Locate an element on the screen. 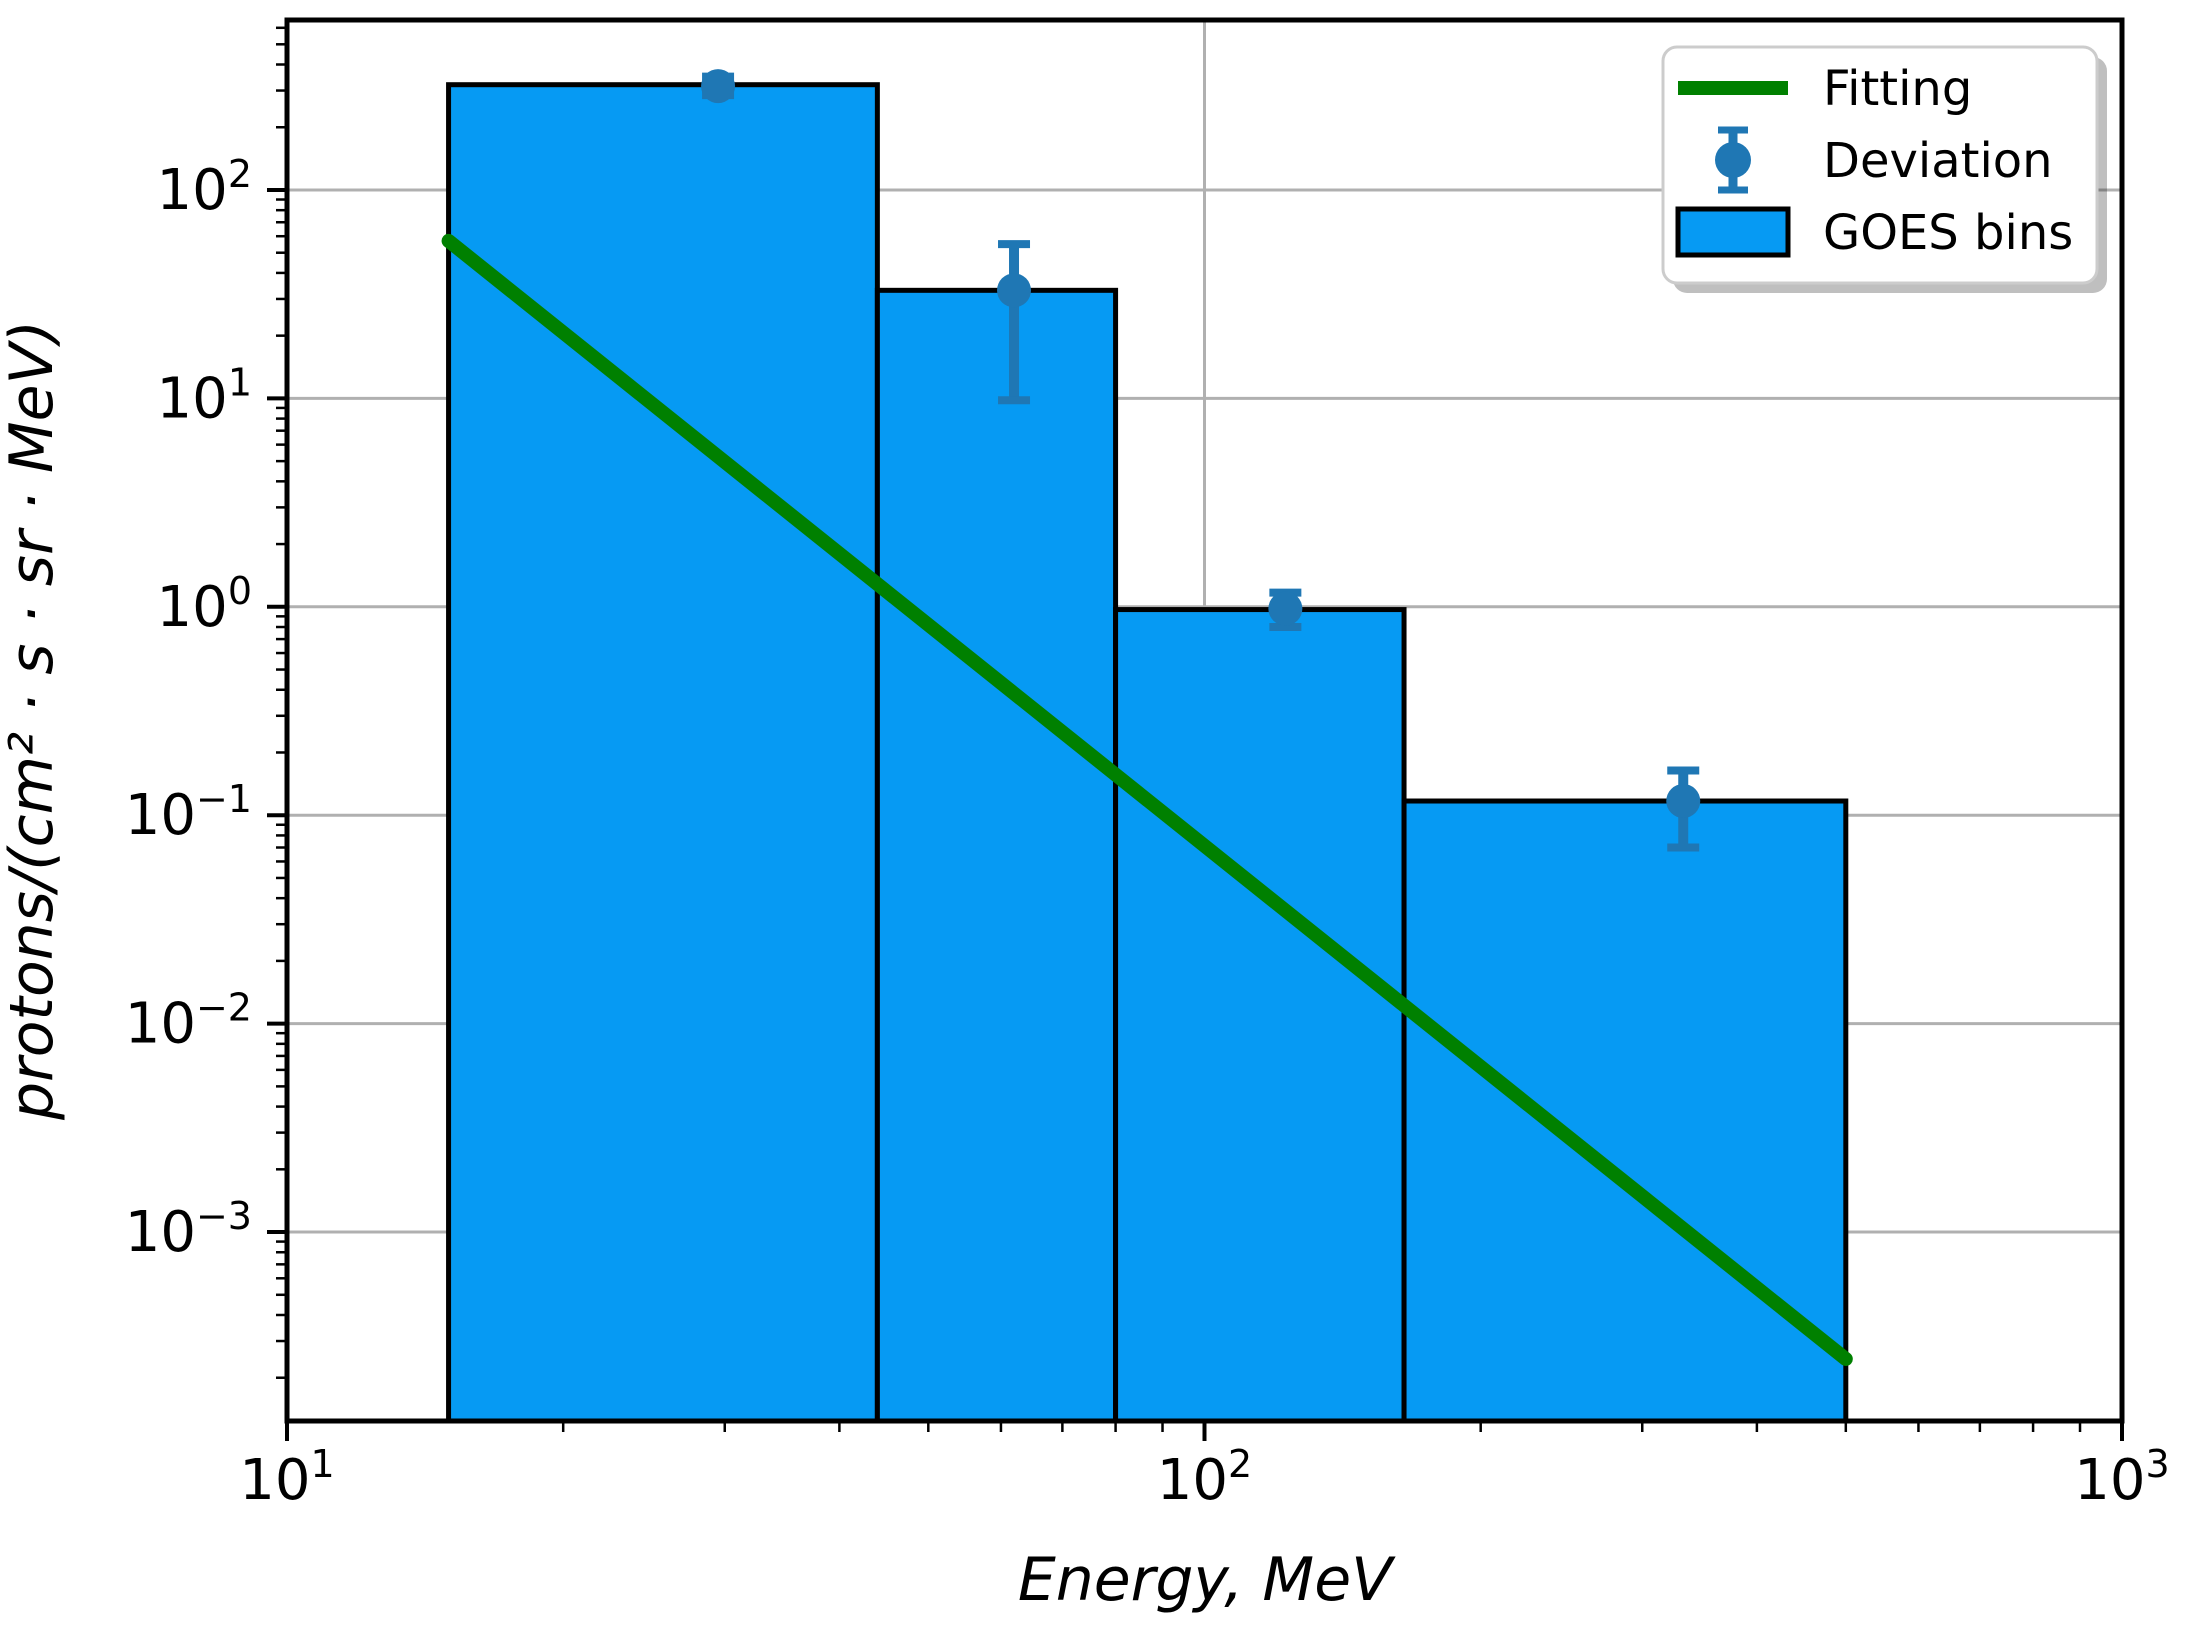  y-tick-label: 10⁰ is located at coordinates (204, 604).